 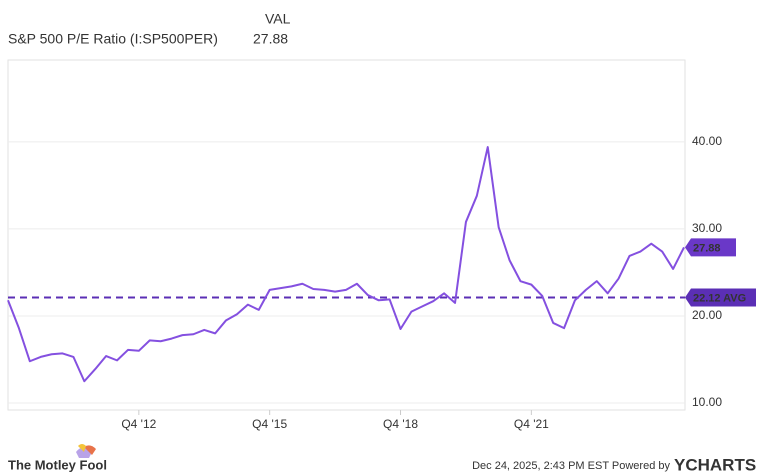 What do you see at coordinates (571, 466) in the screenshot?
I see `source: Dec 24, 2025, 2:43 PM EST Powered by` at bounding box center [571, 466].